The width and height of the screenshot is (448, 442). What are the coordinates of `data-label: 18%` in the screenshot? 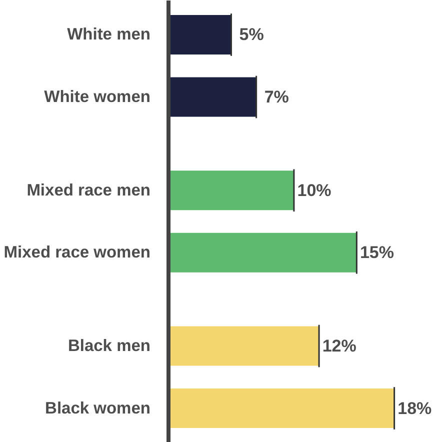 It's located at (415, 408).